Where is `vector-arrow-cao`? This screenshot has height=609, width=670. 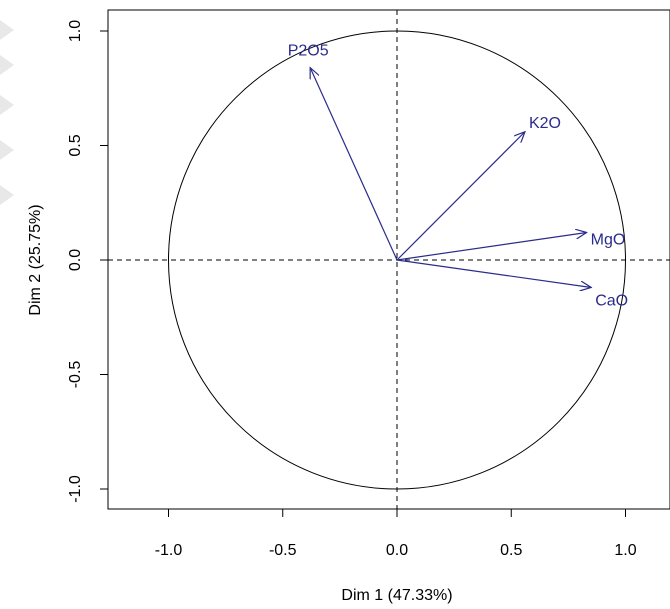
vector-arrow-cao is located at coordinates (493, 273).